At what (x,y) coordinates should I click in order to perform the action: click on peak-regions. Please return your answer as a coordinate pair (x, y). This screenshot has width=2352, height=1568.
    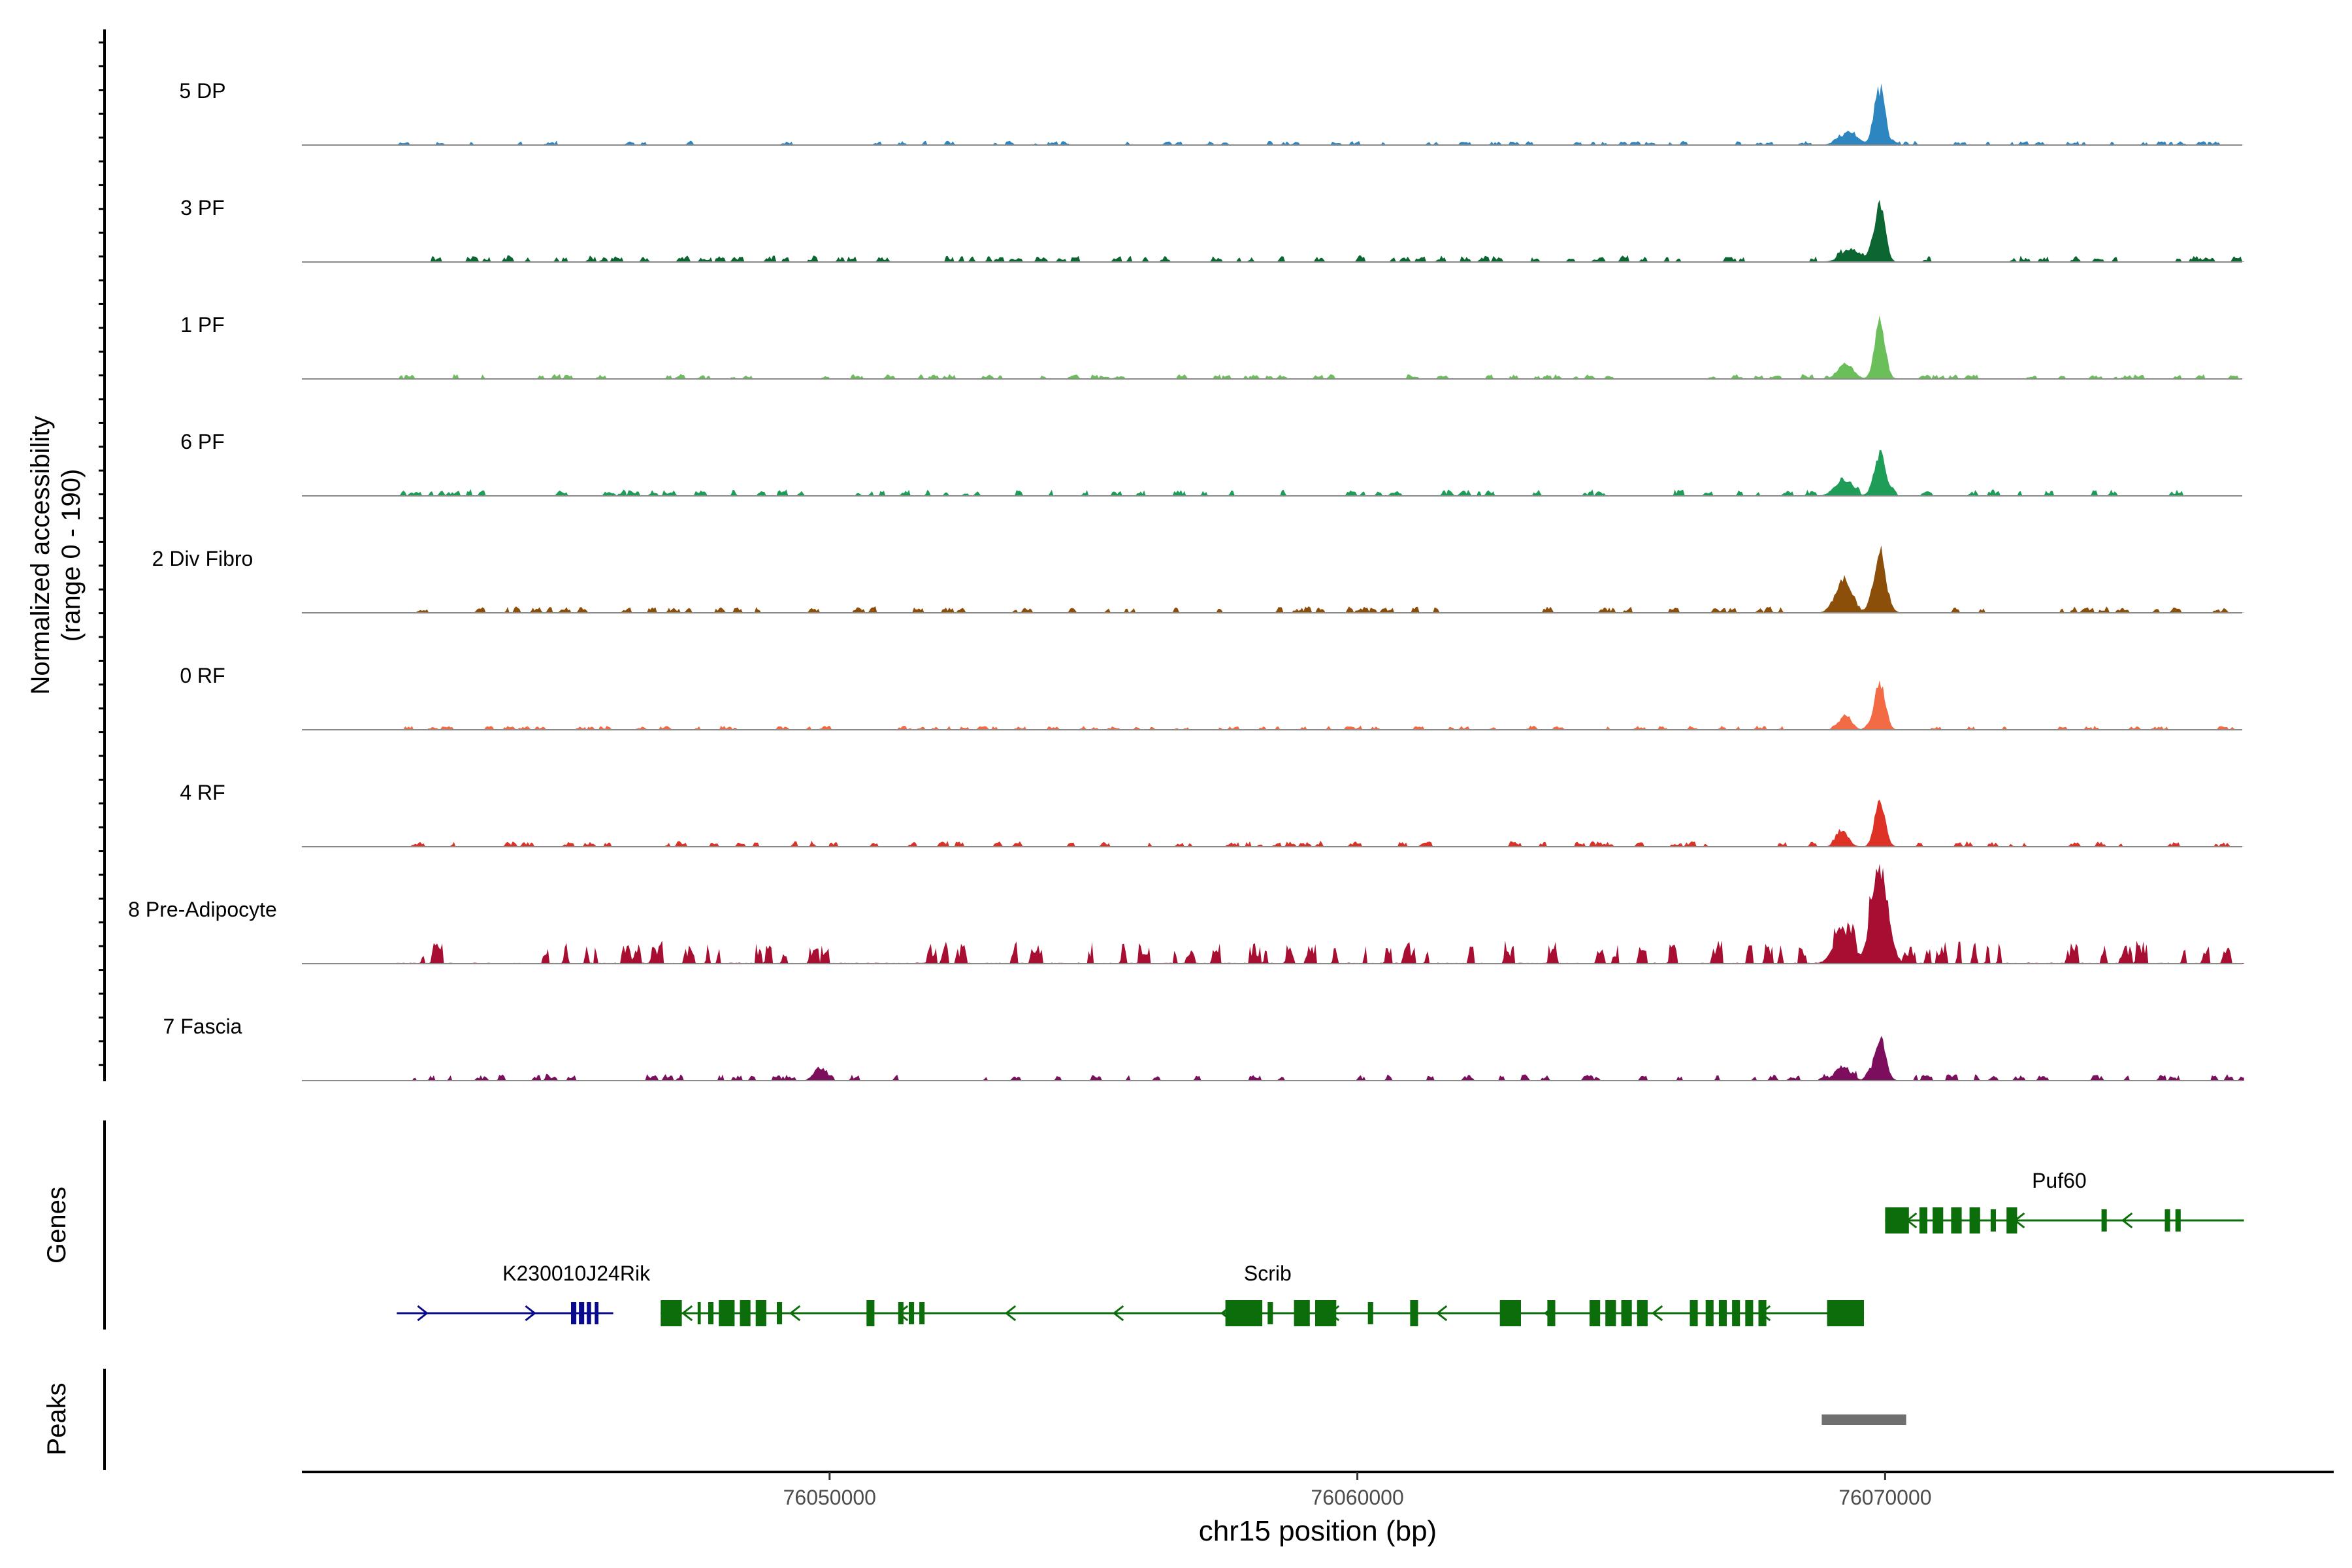
    Looking at the image, I should click on (1863, 1419).